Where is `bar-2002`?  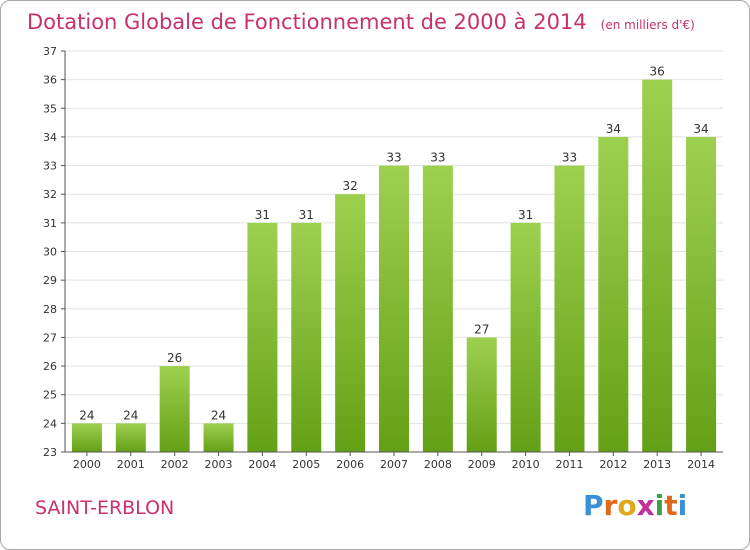 bar-2002 is located at coordinates (174, 409).